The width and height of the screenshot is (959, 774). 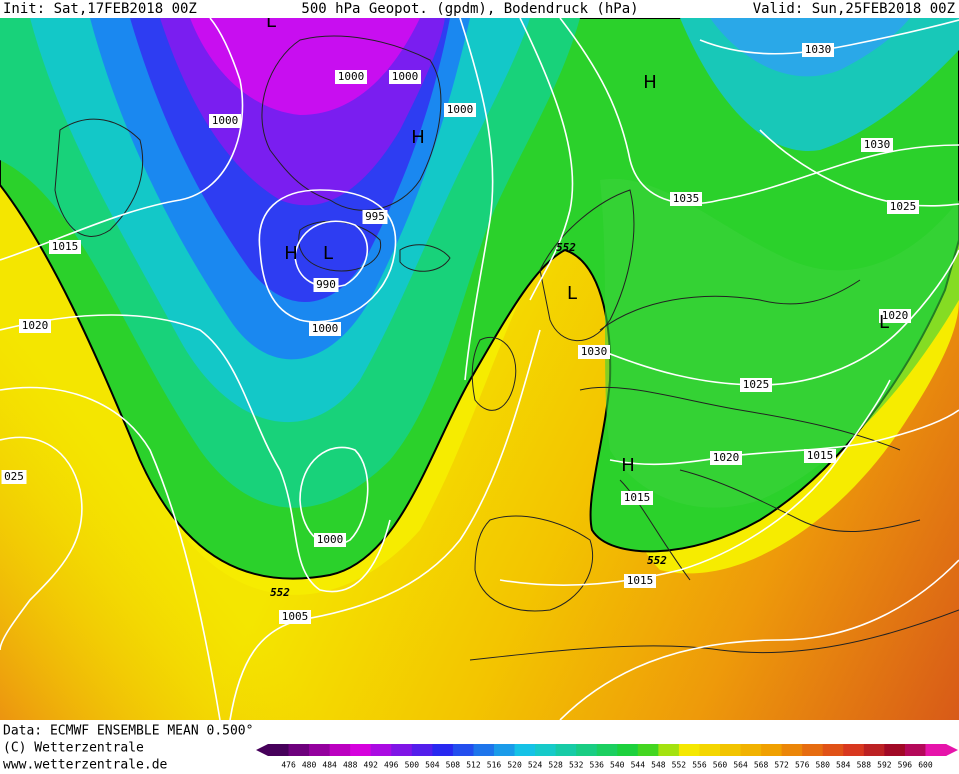 What do you see at coordinates (371, 765) in the screenshot?
I see `colorbar-label: 492` at bounding box center [371, 765].